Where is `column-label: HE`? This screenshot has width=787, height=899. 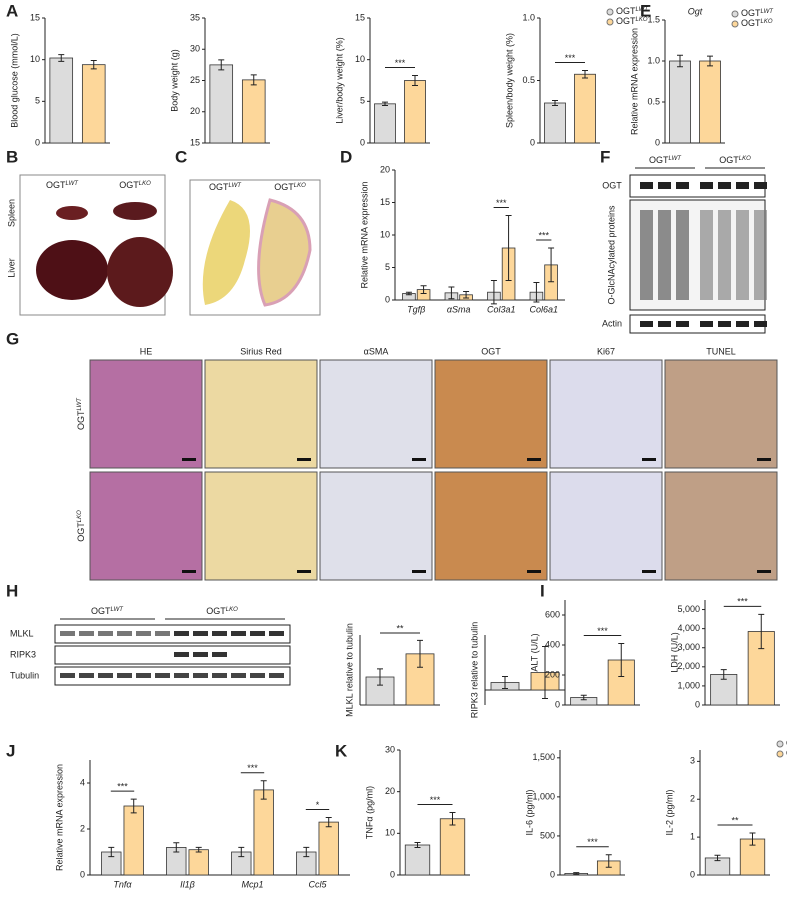 column-label: HE is located at coordinates (146, 351).